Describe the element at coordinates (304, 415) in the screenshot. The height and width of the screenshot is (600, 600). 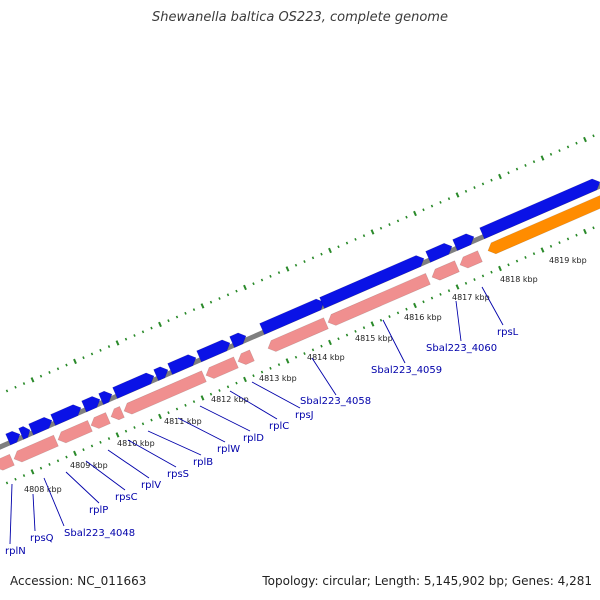
I see `gene-label: rpsJ` at that location.